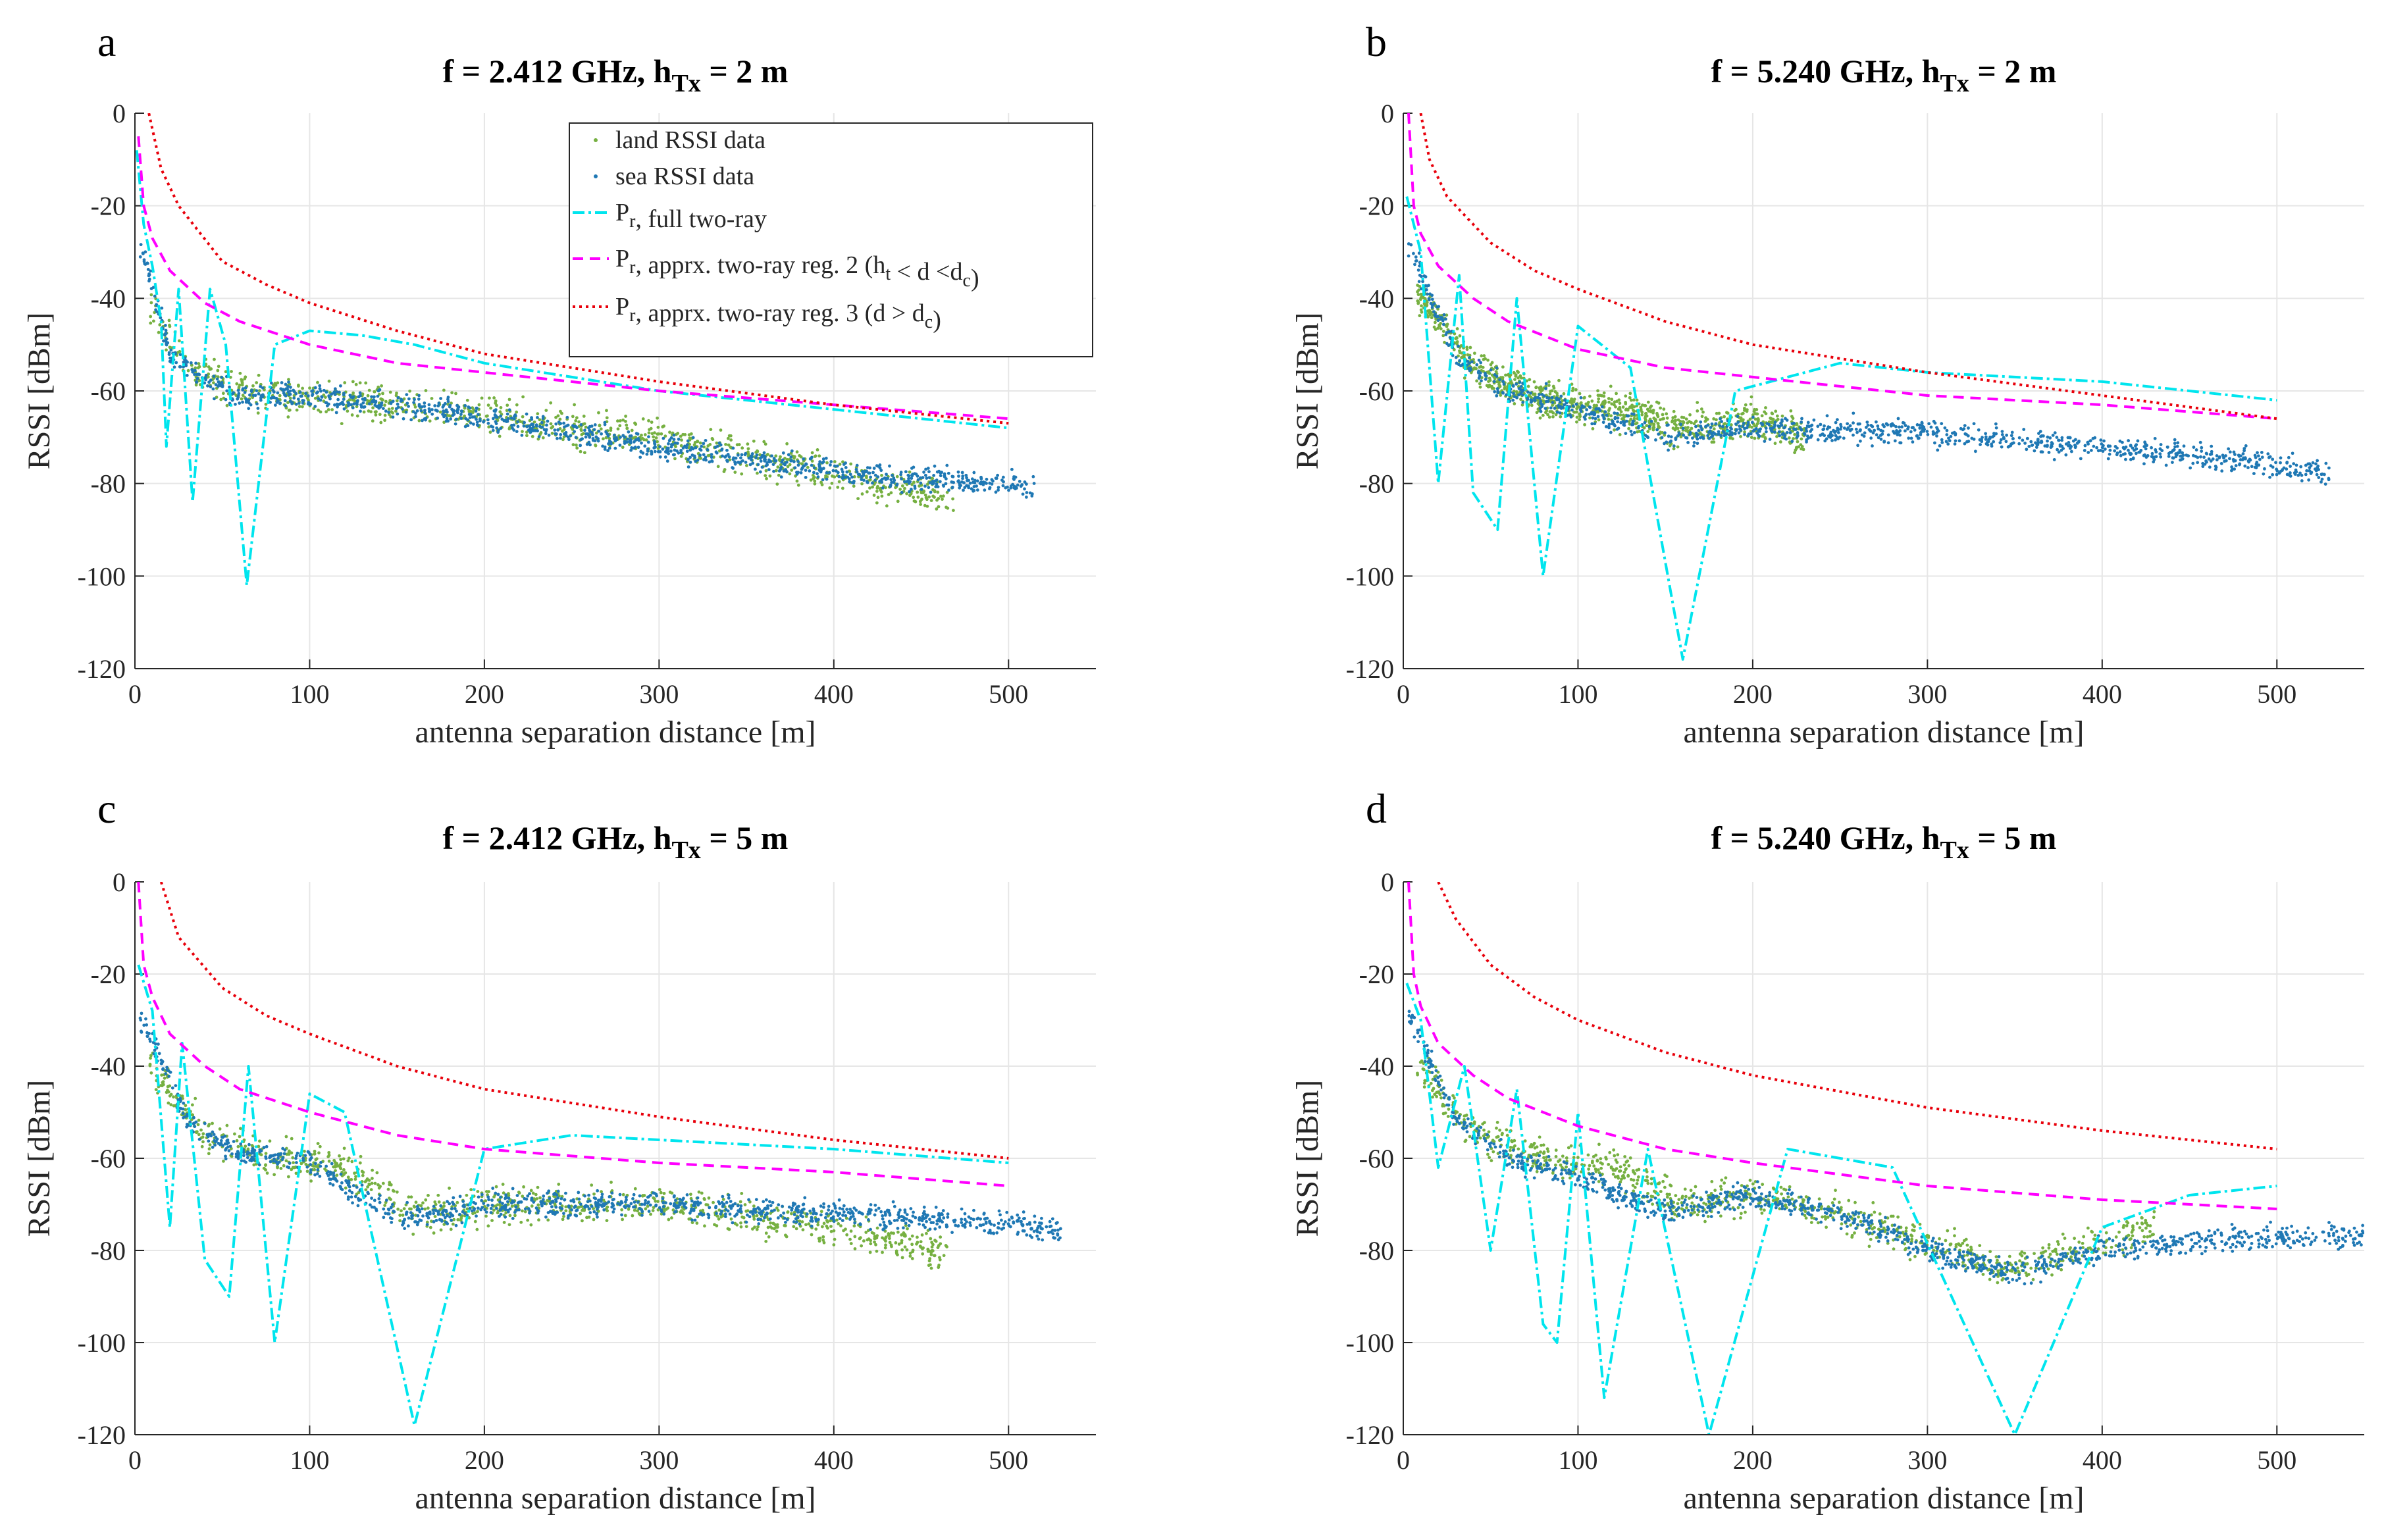  Describe the element at coordinates (108, 974) in the screenshot. I see `y-tick-label: -20` at that location.